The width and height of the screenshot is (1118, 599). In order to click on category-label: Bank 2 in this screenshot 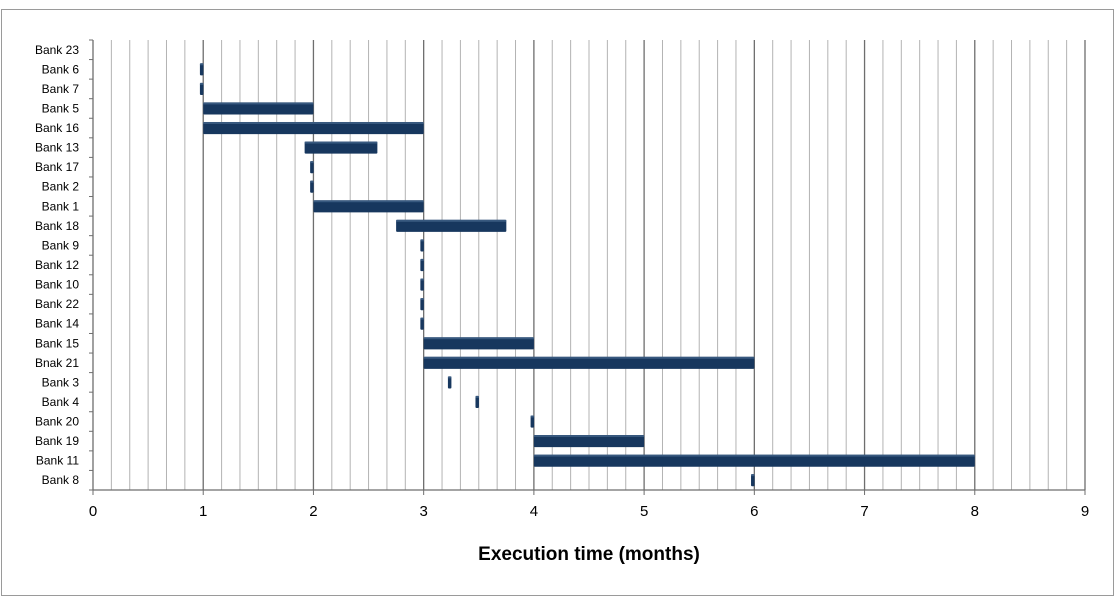, I will do `click(61, 187)`.